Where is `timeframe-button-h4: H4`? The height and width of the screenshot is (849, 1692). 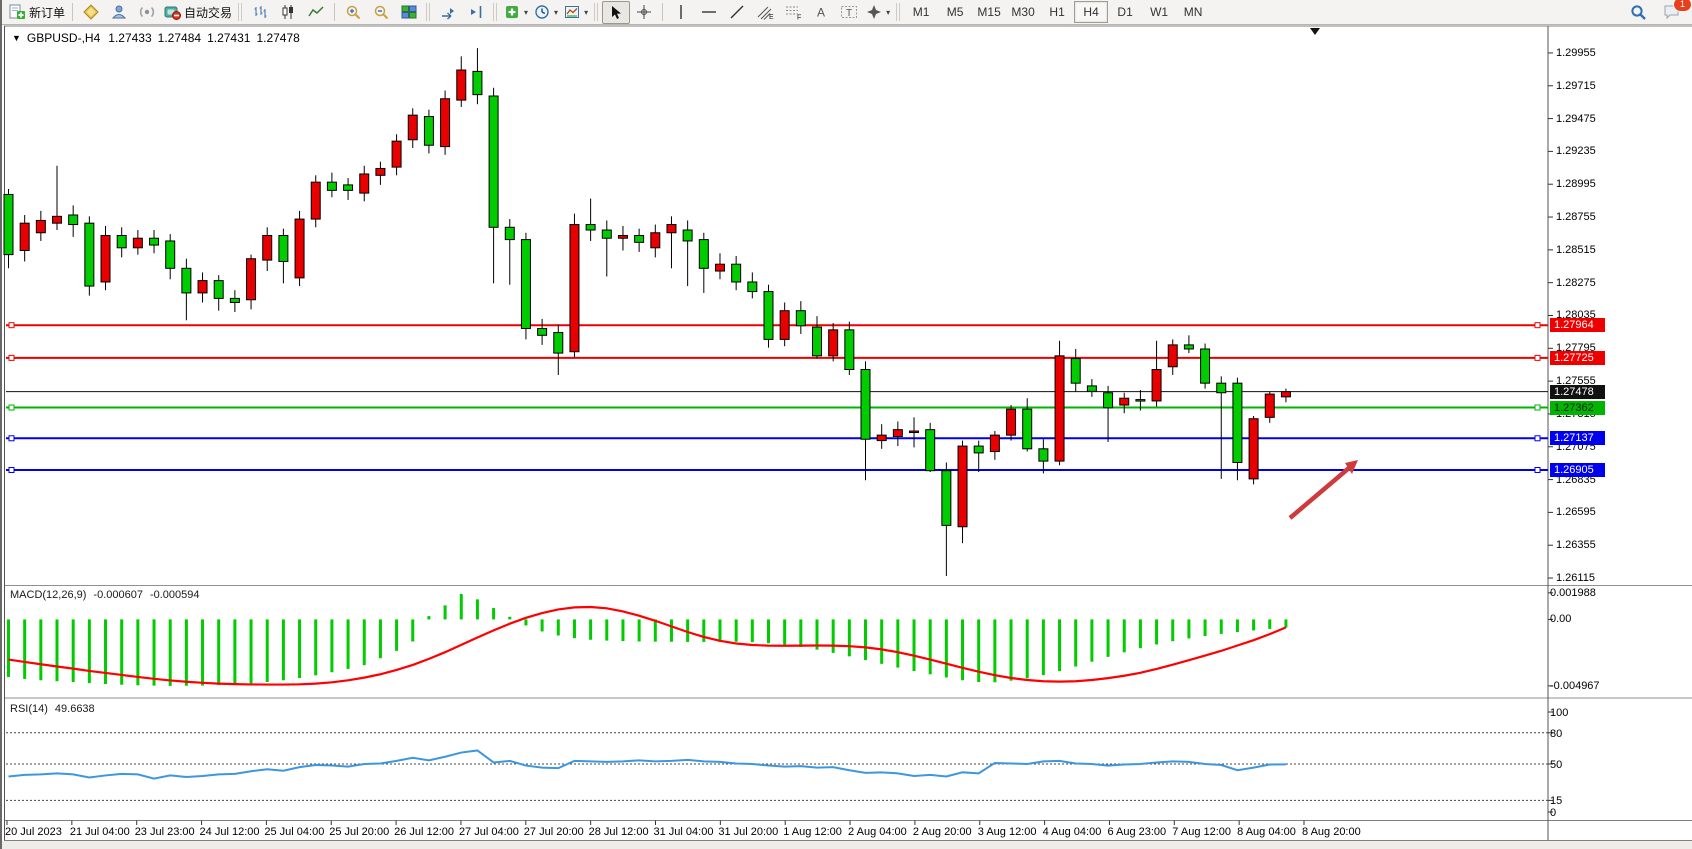
timeframe-button-h4: H4 is located at coordinates (1091, 12).